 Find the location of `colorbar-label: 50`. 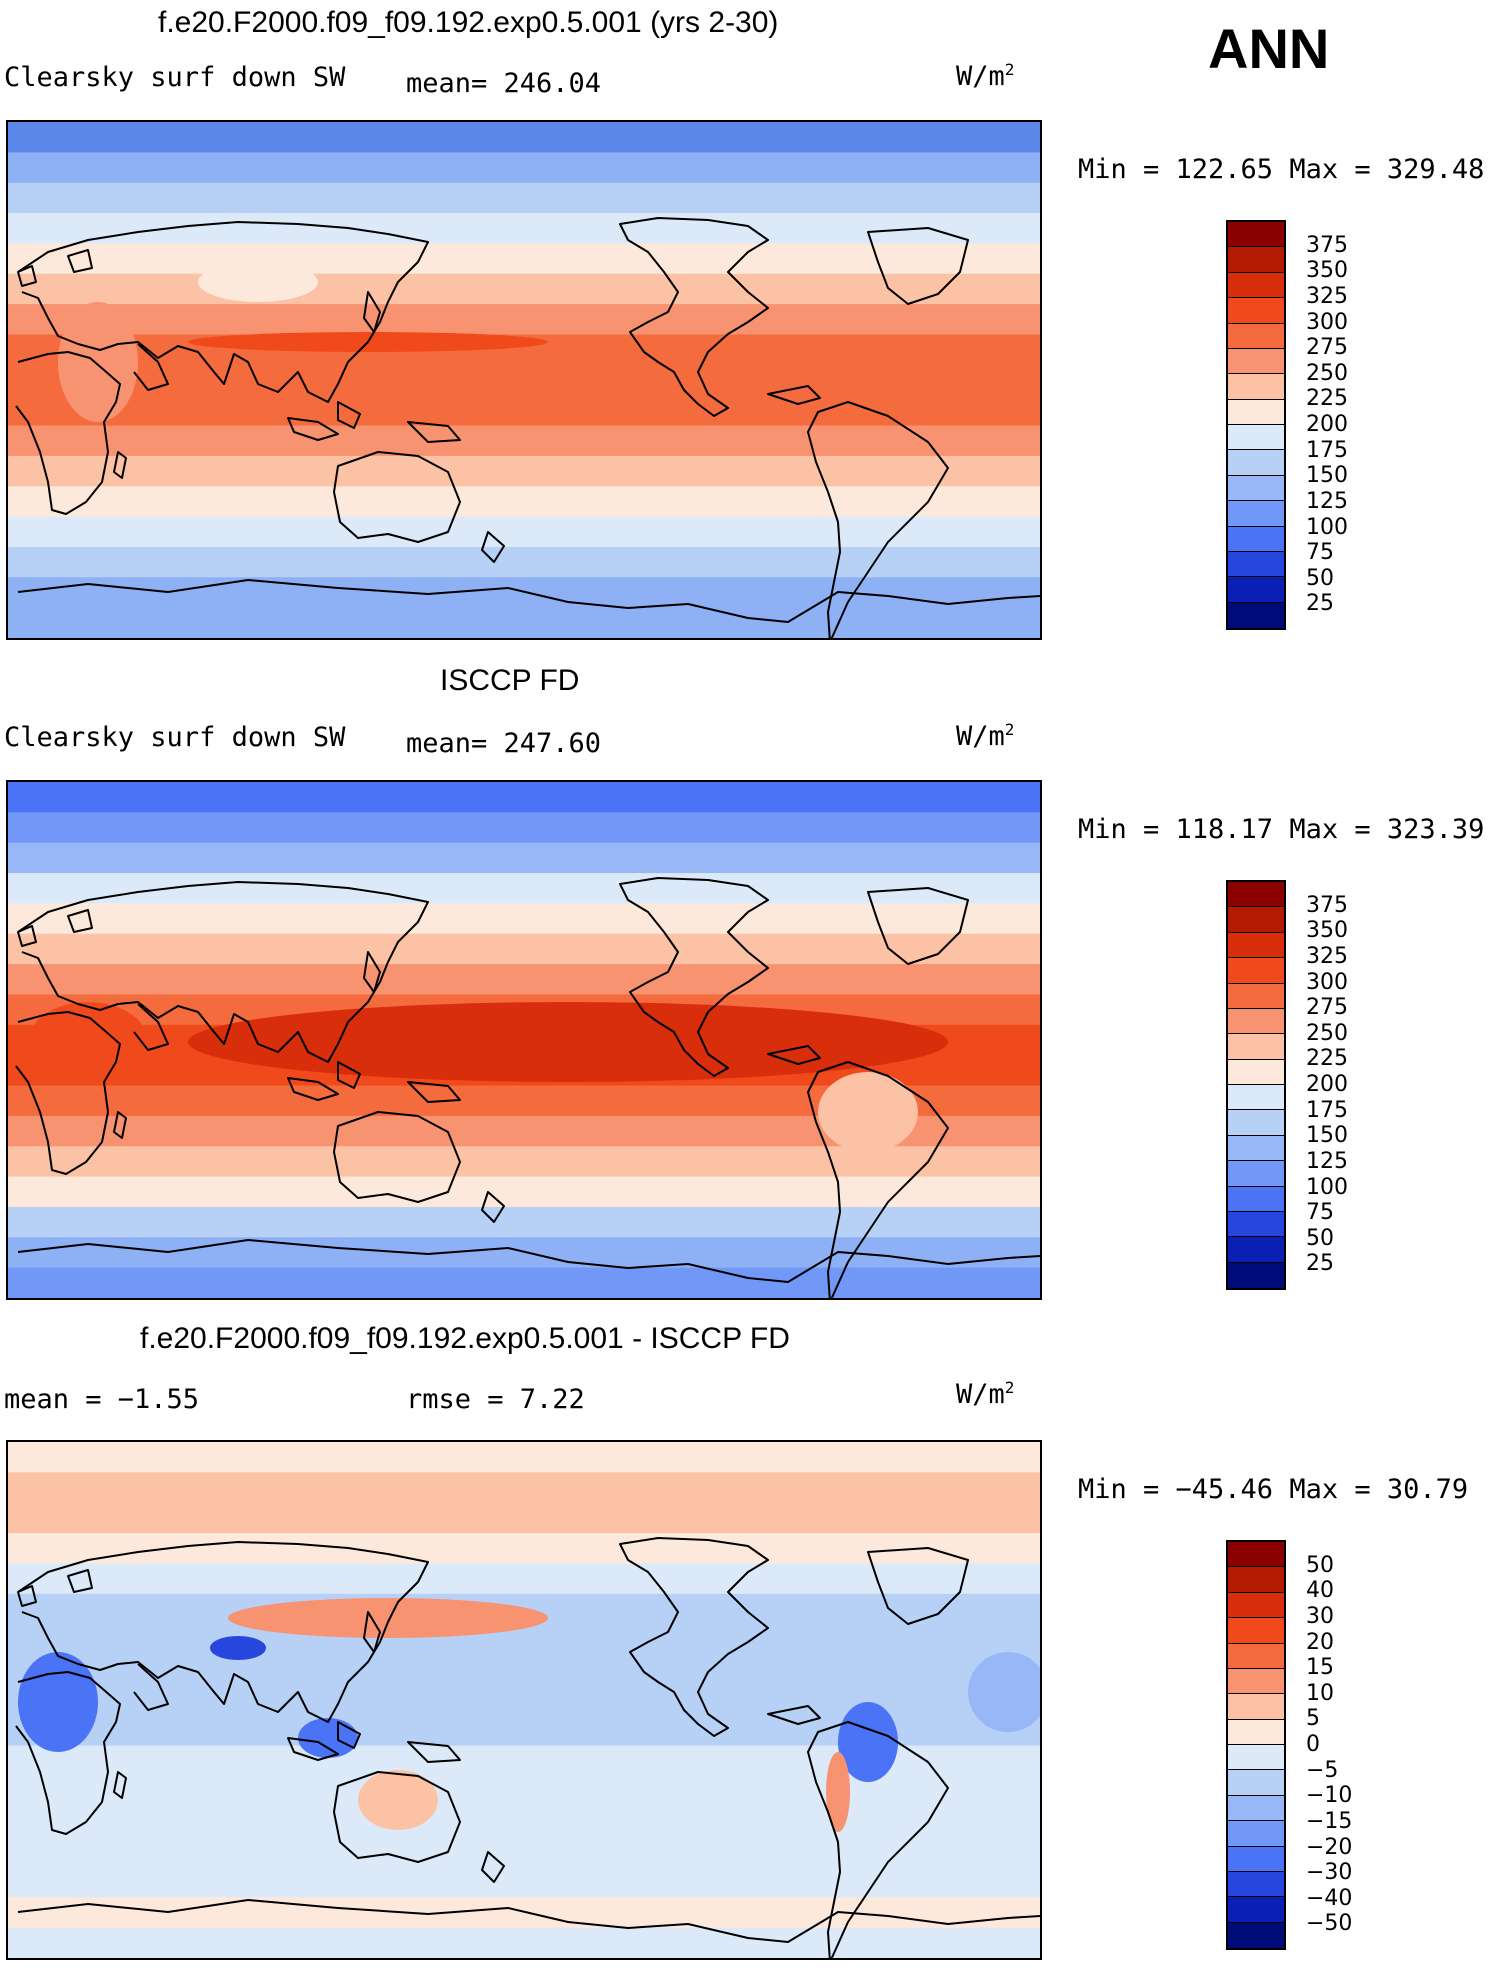

colorbar-label: 50 is located at coordinates (1320, 1565).